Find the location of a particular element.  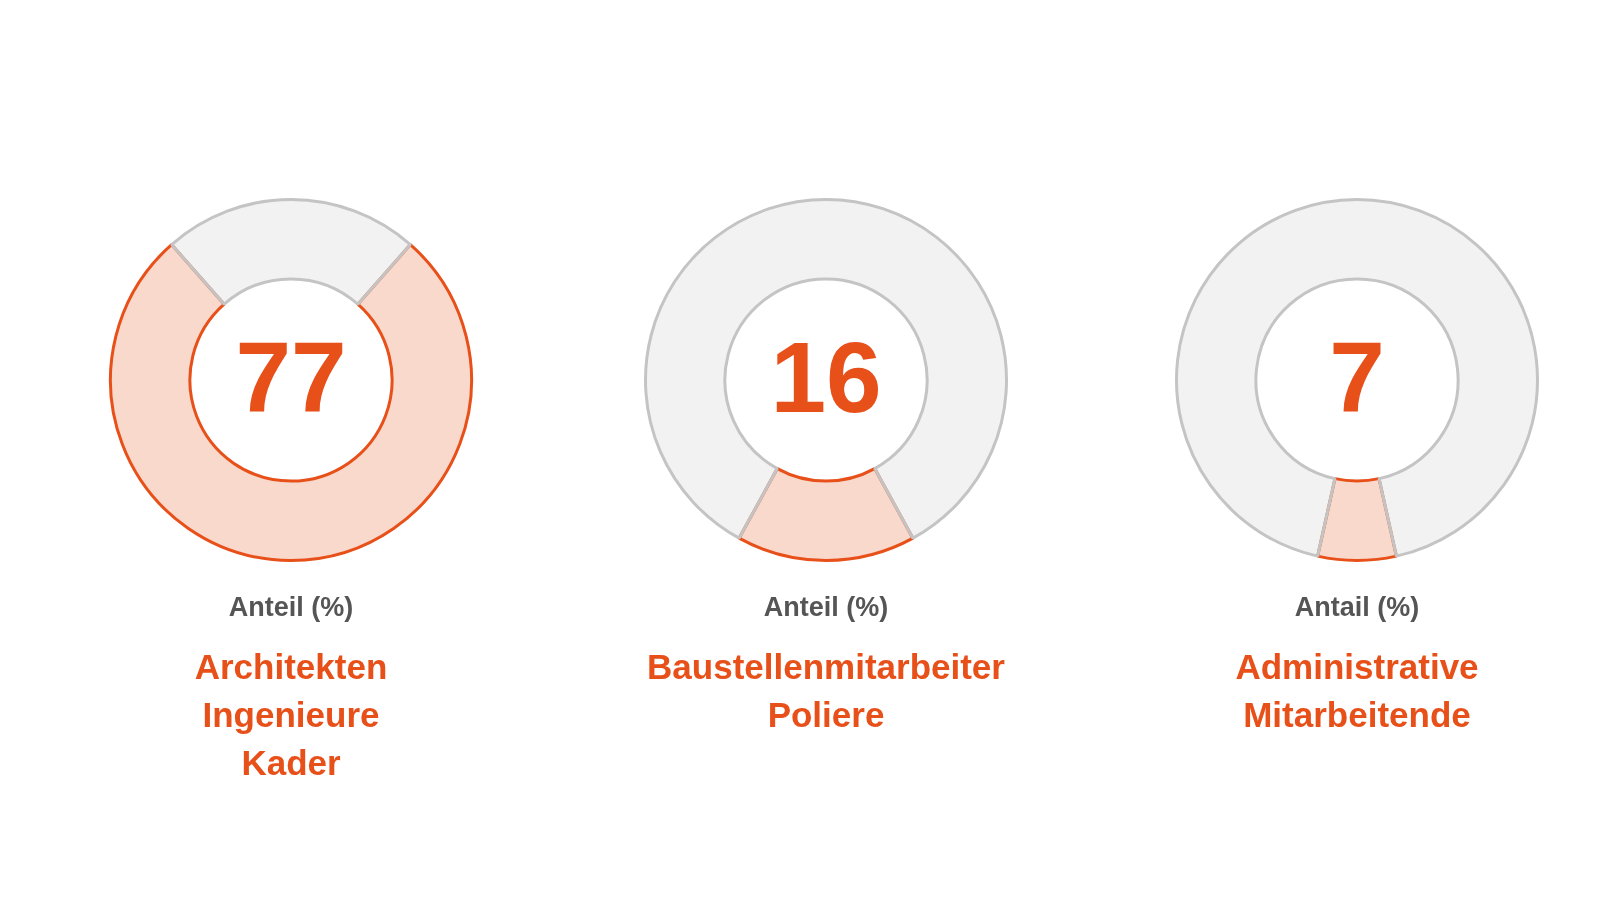

text: 77 is located at coordinates (291, 376).